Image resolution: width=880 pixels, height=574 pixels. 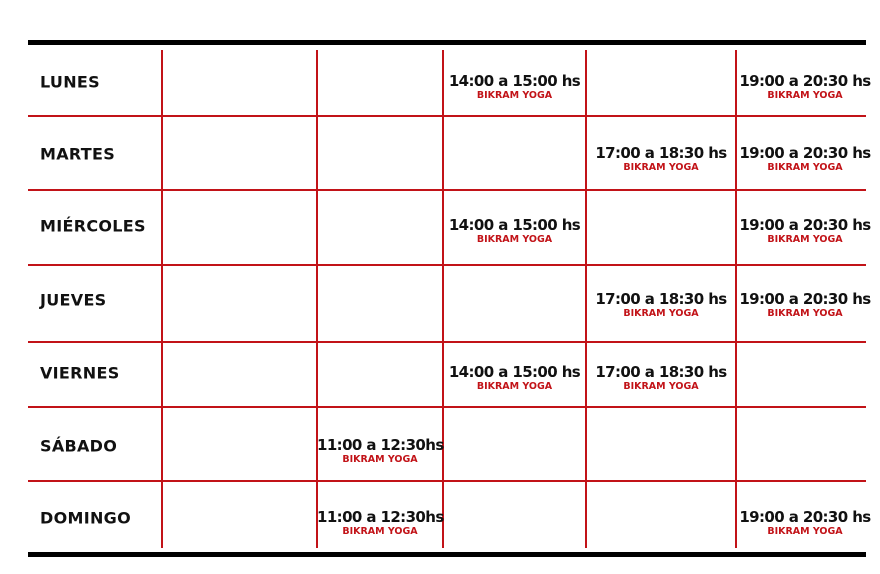 What do you see at coordinates (80, 373) in the screenshot?
I see `day-label: VIERNES` at bounding box center [80, 373].